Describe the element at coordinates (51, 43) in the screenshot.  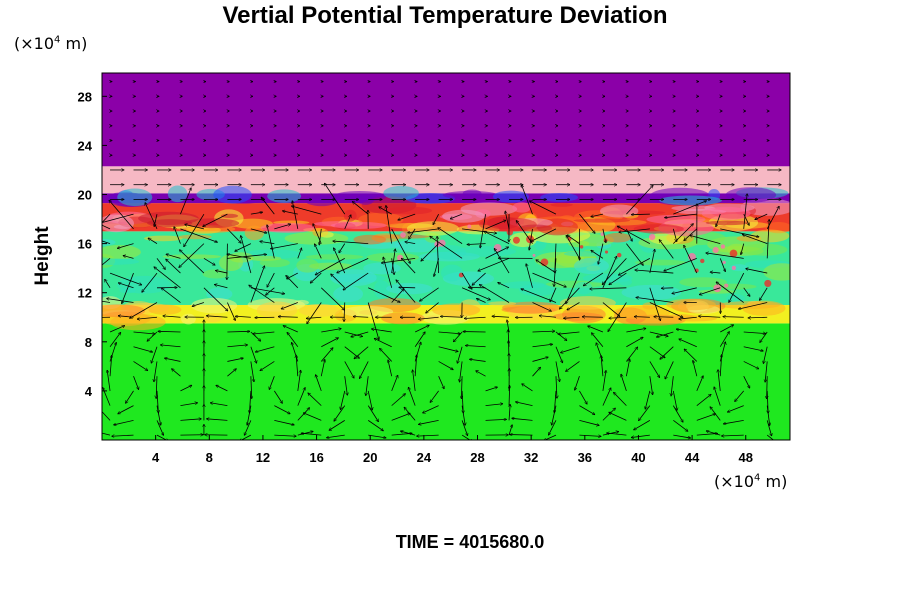
I see `y-axis-unit: (×104 m)` at that location.